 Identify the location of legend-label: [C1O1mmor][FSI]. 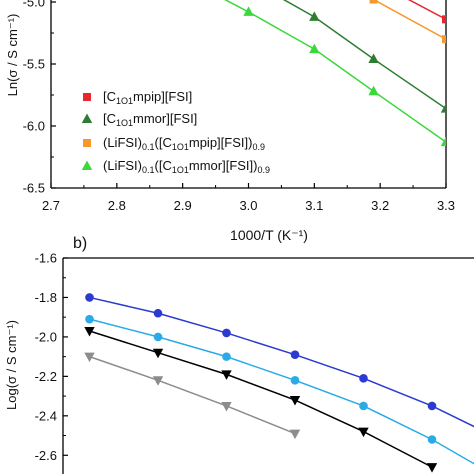
(150, 119).